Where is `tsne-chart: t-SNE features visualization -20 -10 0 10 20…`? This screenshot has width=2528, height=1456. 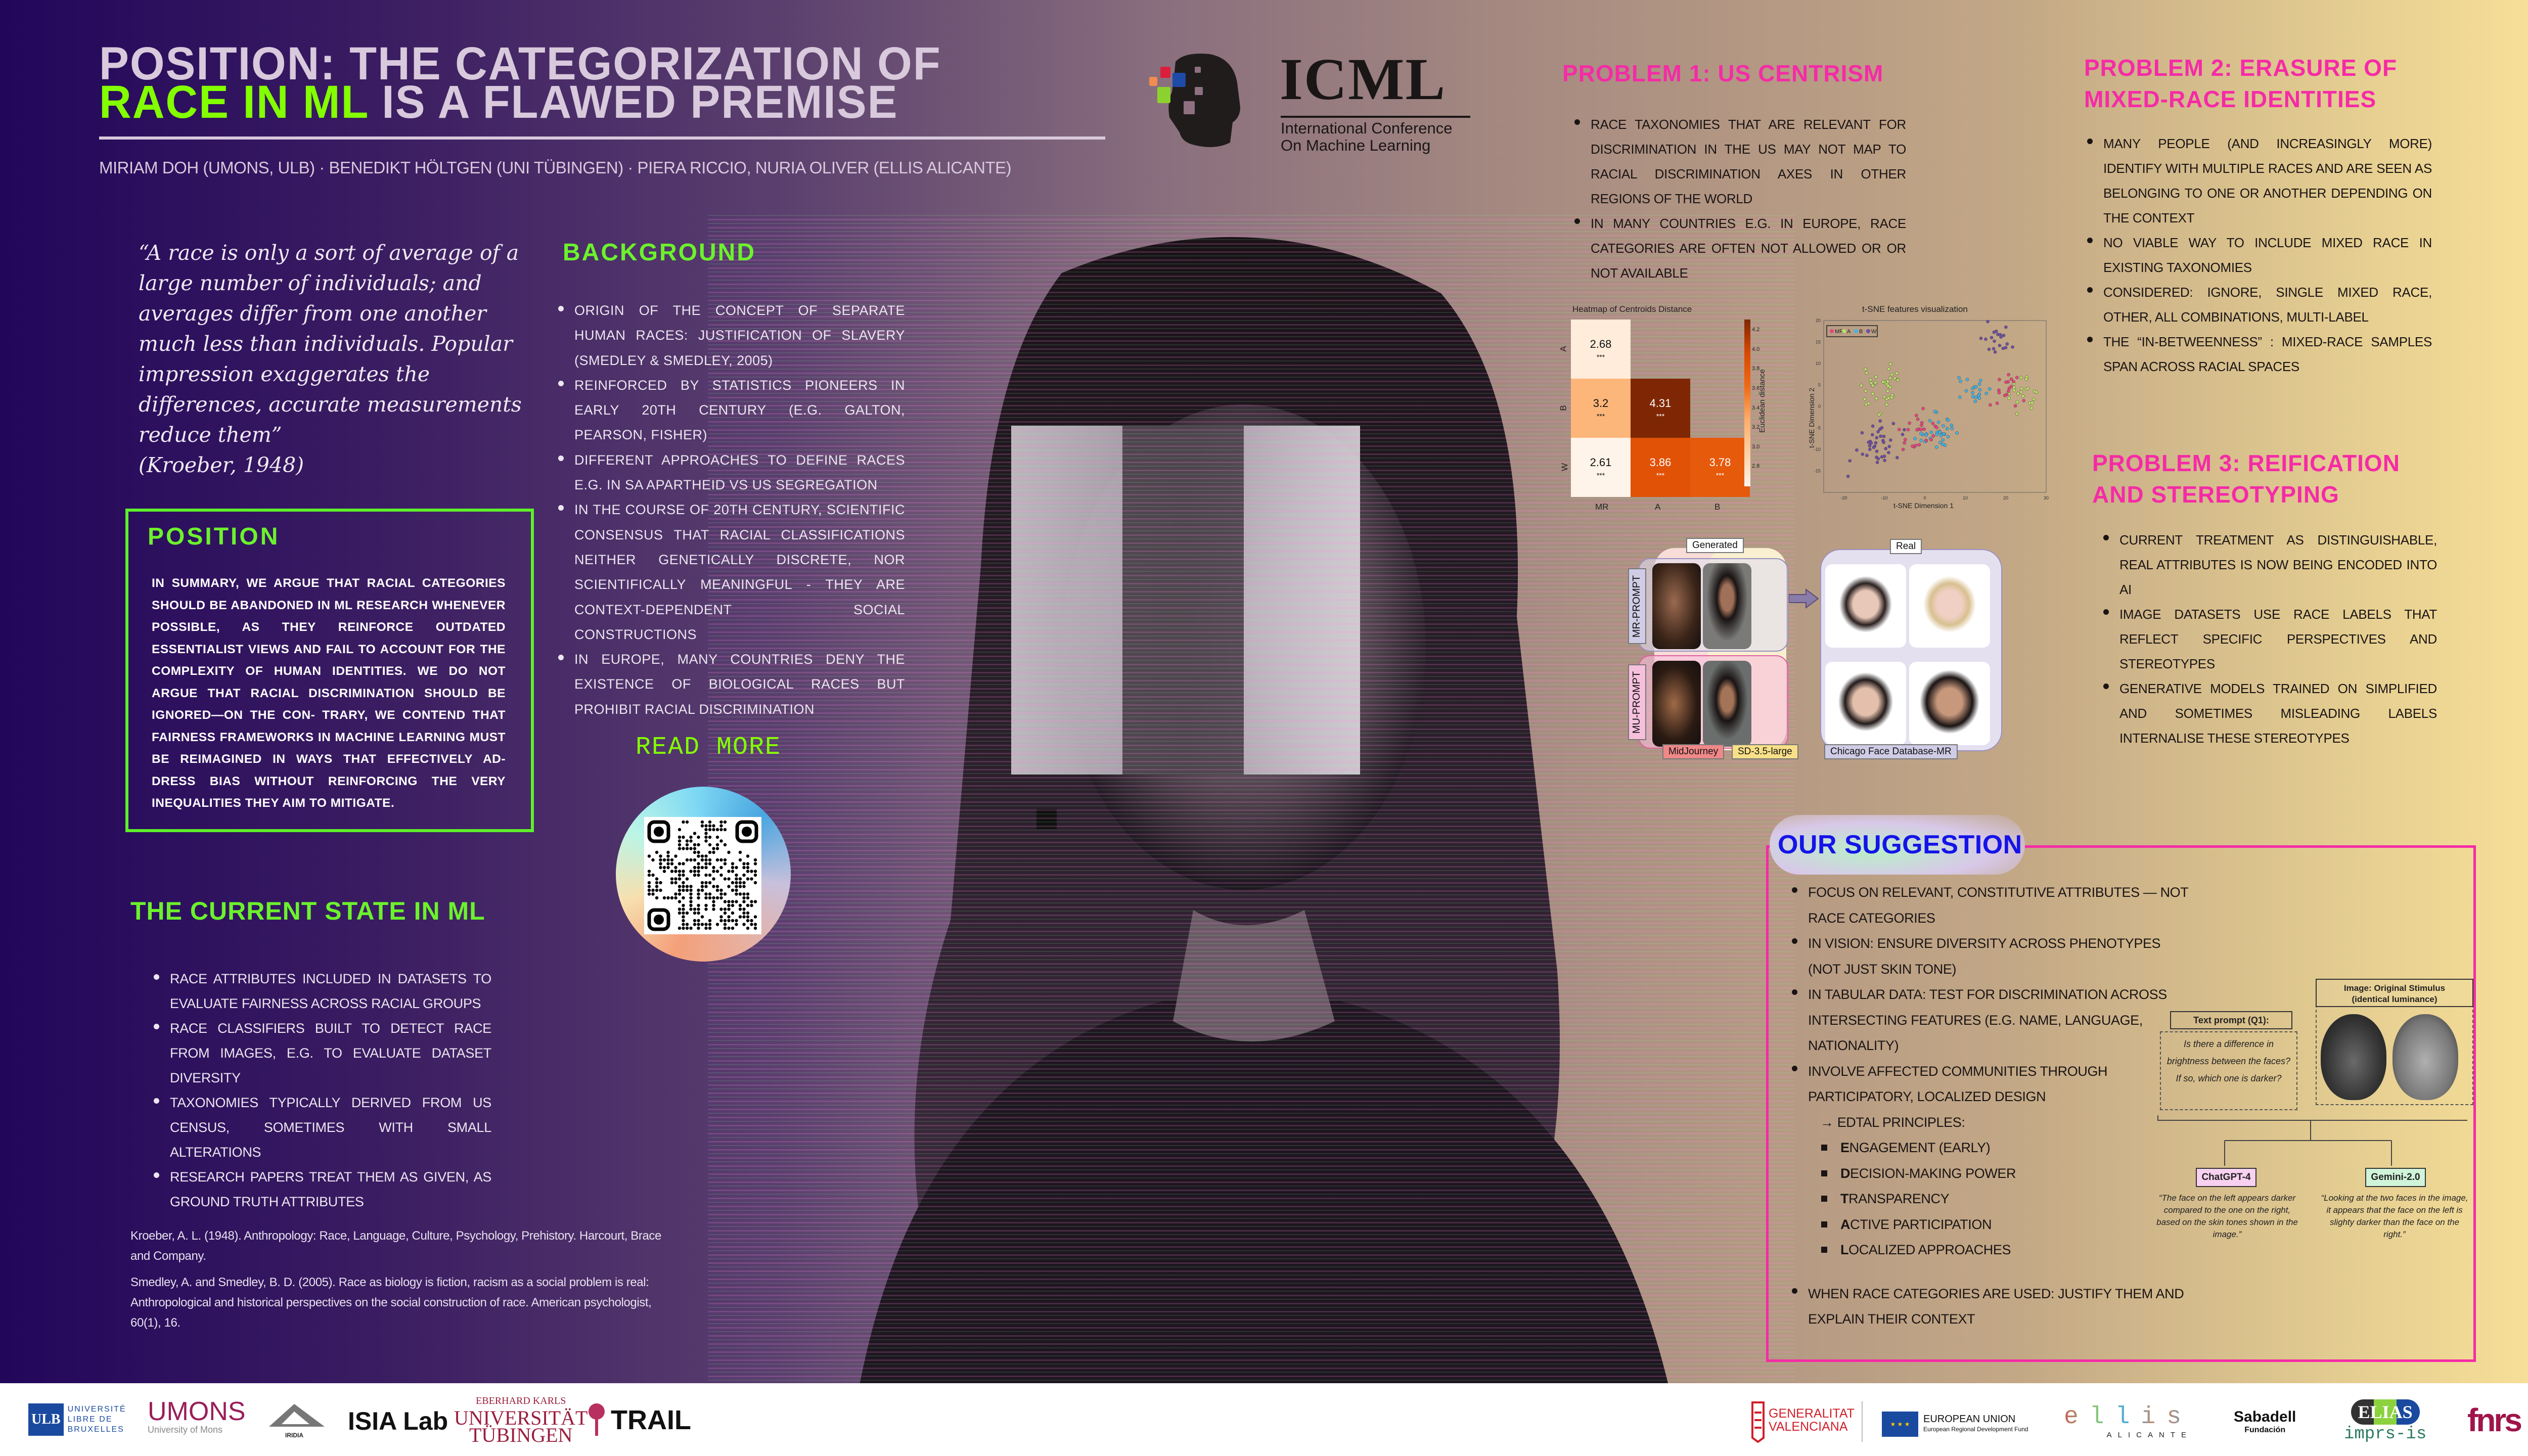 tsne-chart: t-SNE features visualization -20 -10 0 10 20… is located at coordinates (1929, 407).